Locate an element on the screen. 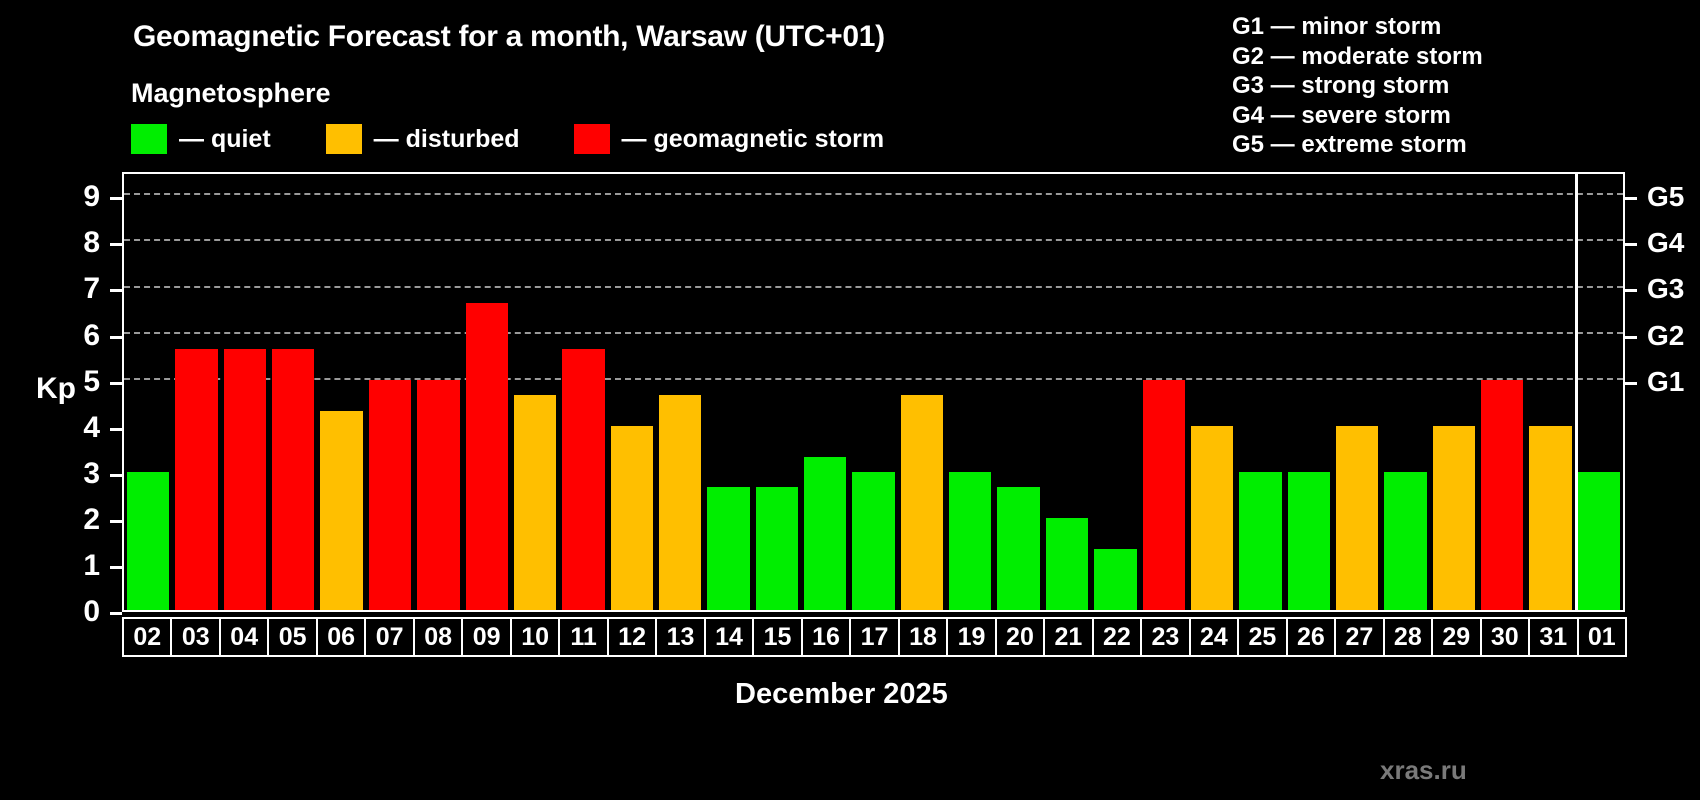 The height and width of the screenshot is (800, 1700). g-tick-label-G1: G1 is located at coordinates (1666, 381).